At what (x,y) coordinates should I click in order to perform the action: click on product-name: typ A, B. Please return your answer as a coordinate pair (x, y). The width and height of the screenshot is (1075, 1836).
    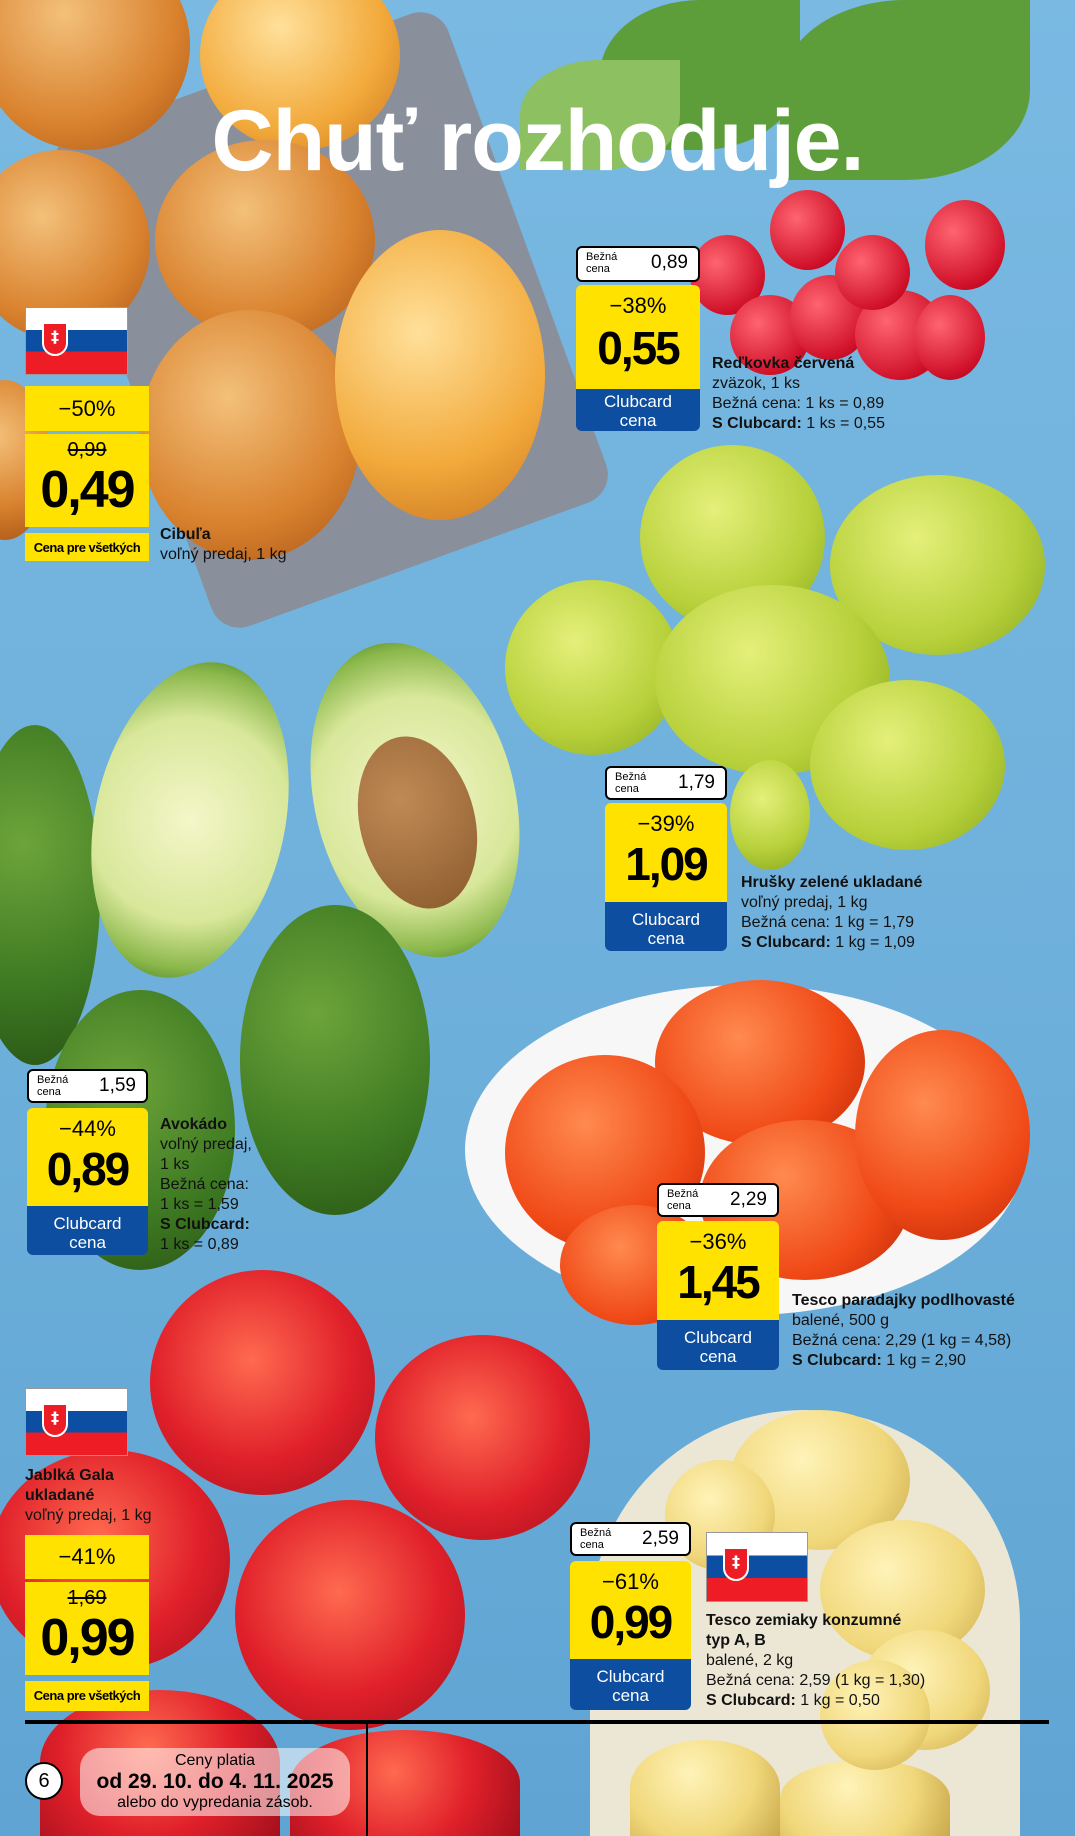
    Looking at the image, I should click on (736, 1640).